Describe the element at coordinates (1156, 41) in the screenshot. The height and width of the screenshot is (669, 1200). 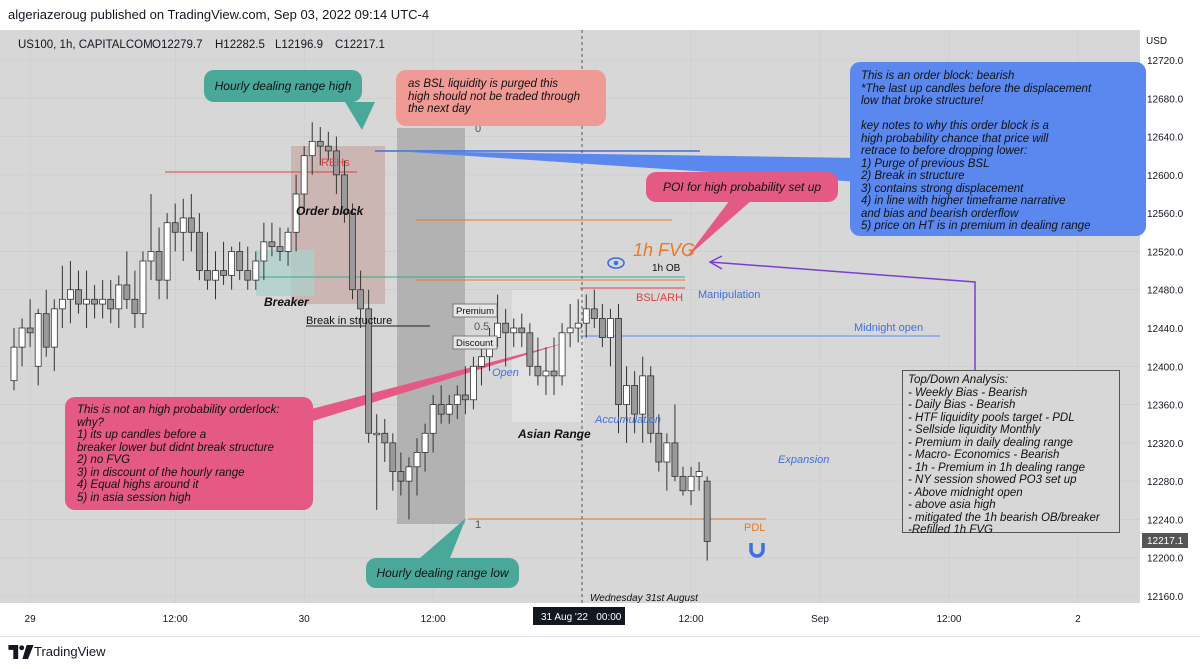
I see `currency-label: USD` at that location.